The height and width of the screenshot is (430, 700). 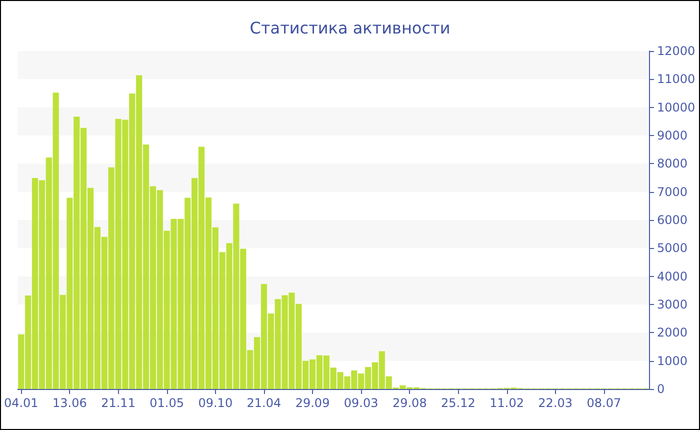 What do you see at coordinates (21, 403) in the screenshot?
I see `x-tick-label: 04.01` at bounding box center [21, 403].